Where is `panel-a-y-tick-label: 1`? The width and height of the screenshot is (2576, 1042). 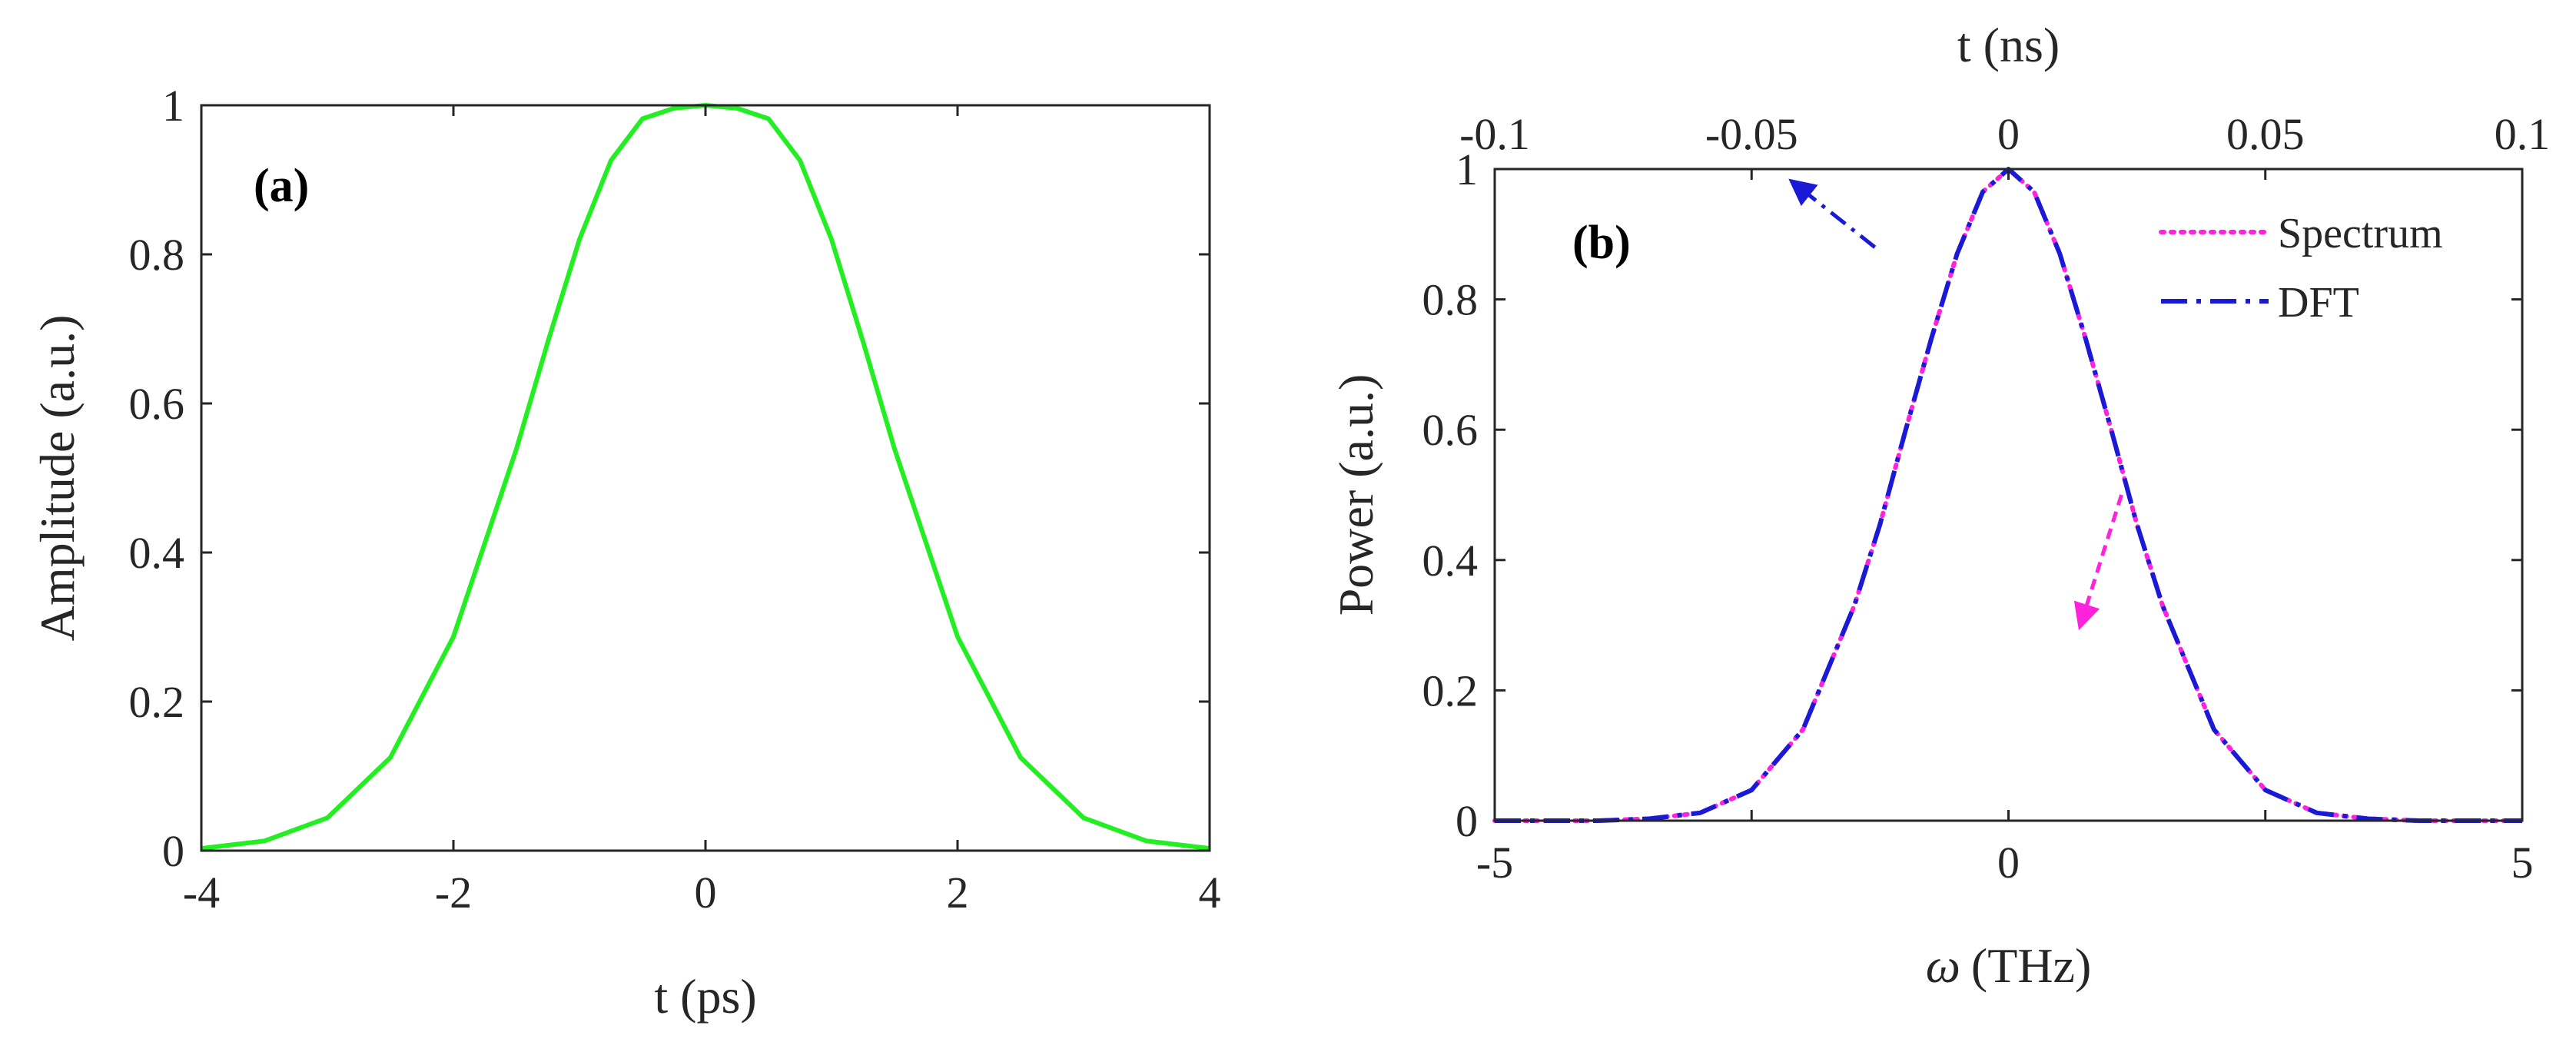 panel-a-y-tick-label: 1 is located at coordinates (173, 106).